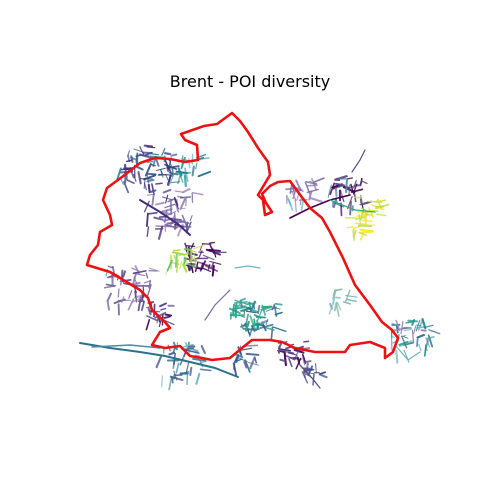 The width and height of the screenshot is (500, 500). Describe the element at coordinates (126, 346) in the screenshot. I see `road-segment` at that location.